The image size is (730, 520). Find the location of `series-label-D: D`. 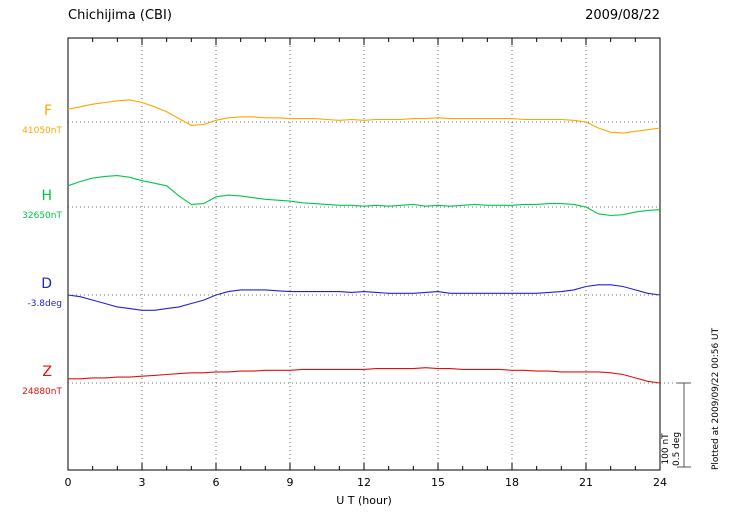

series-label-D: D is located at coordinates (46, 284).